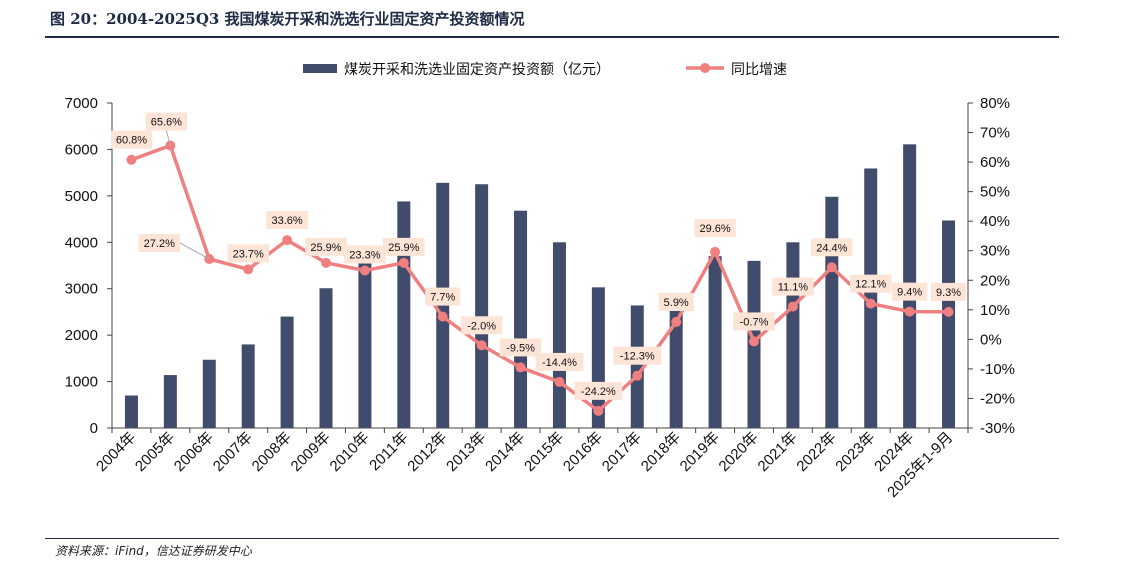 The height and width of the screenshot is (563, 1137). Describe the element at coordinates (583, 452) in the screenshot. I see `x-tick-label: 2016年` at that location.